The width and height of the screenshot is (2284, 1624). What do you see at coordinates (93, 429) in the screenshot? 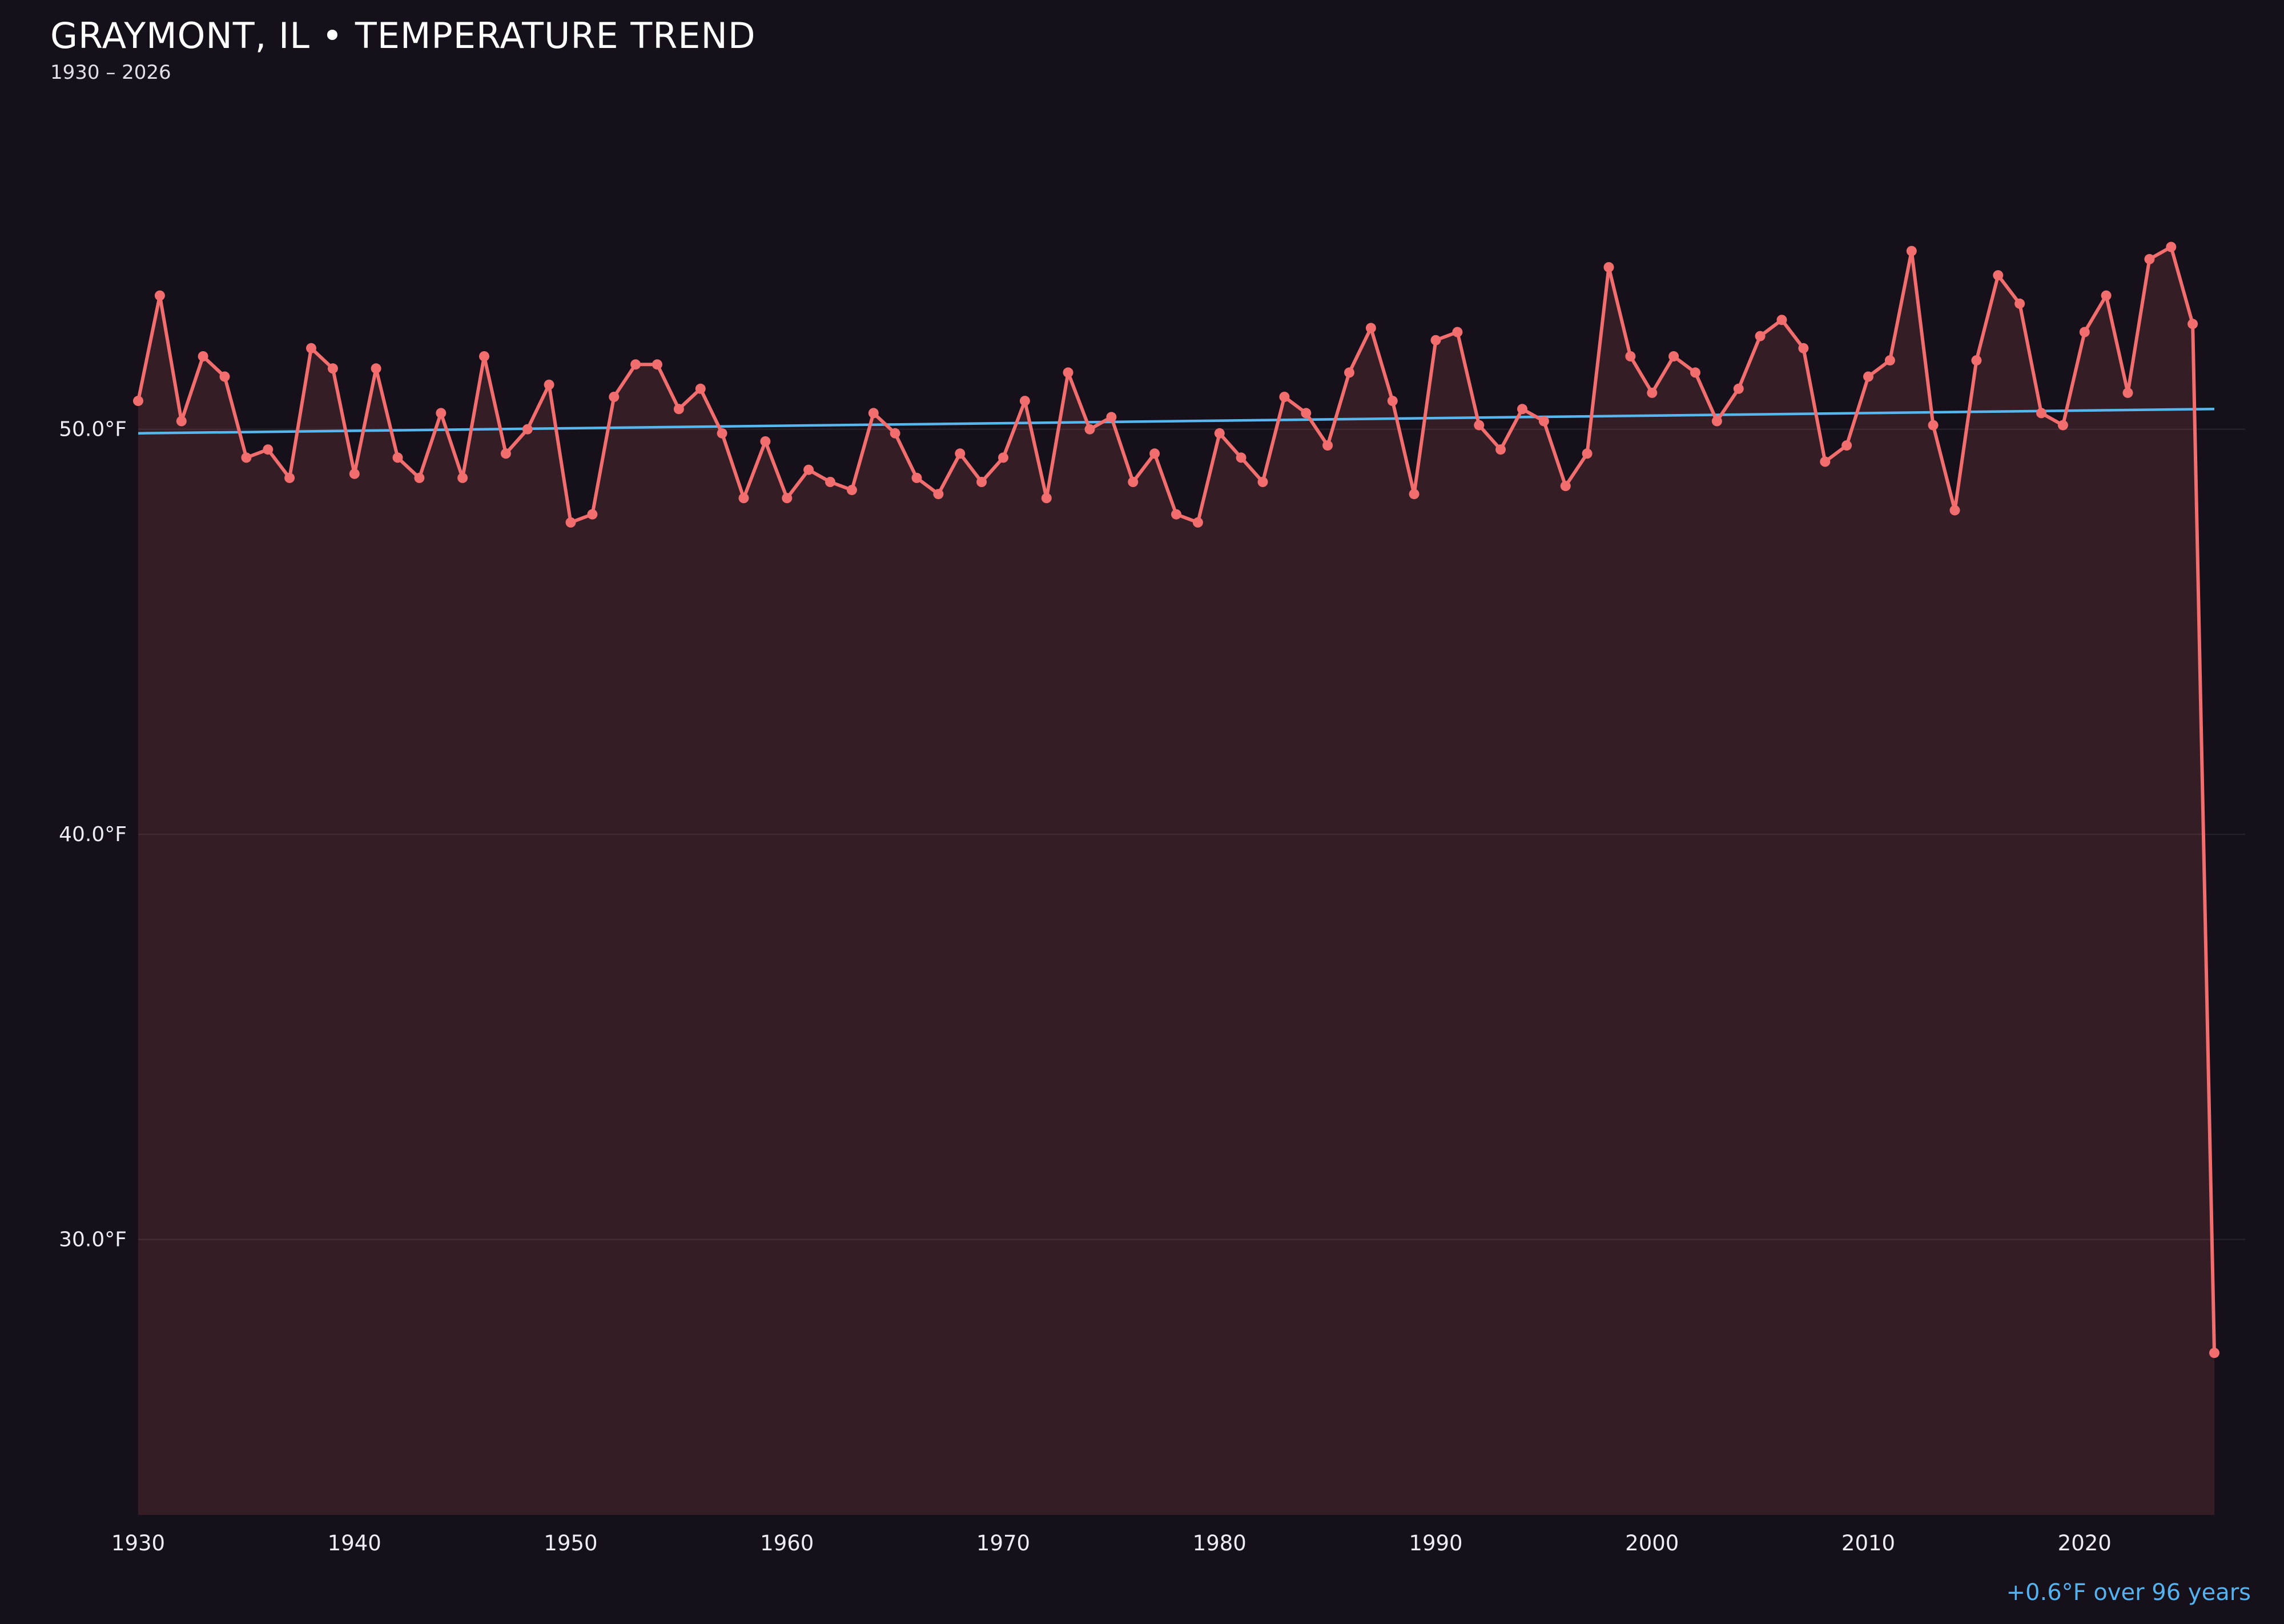
I see `y-axis-tick-label: 50.0°F` at bounding box center [93, 429].